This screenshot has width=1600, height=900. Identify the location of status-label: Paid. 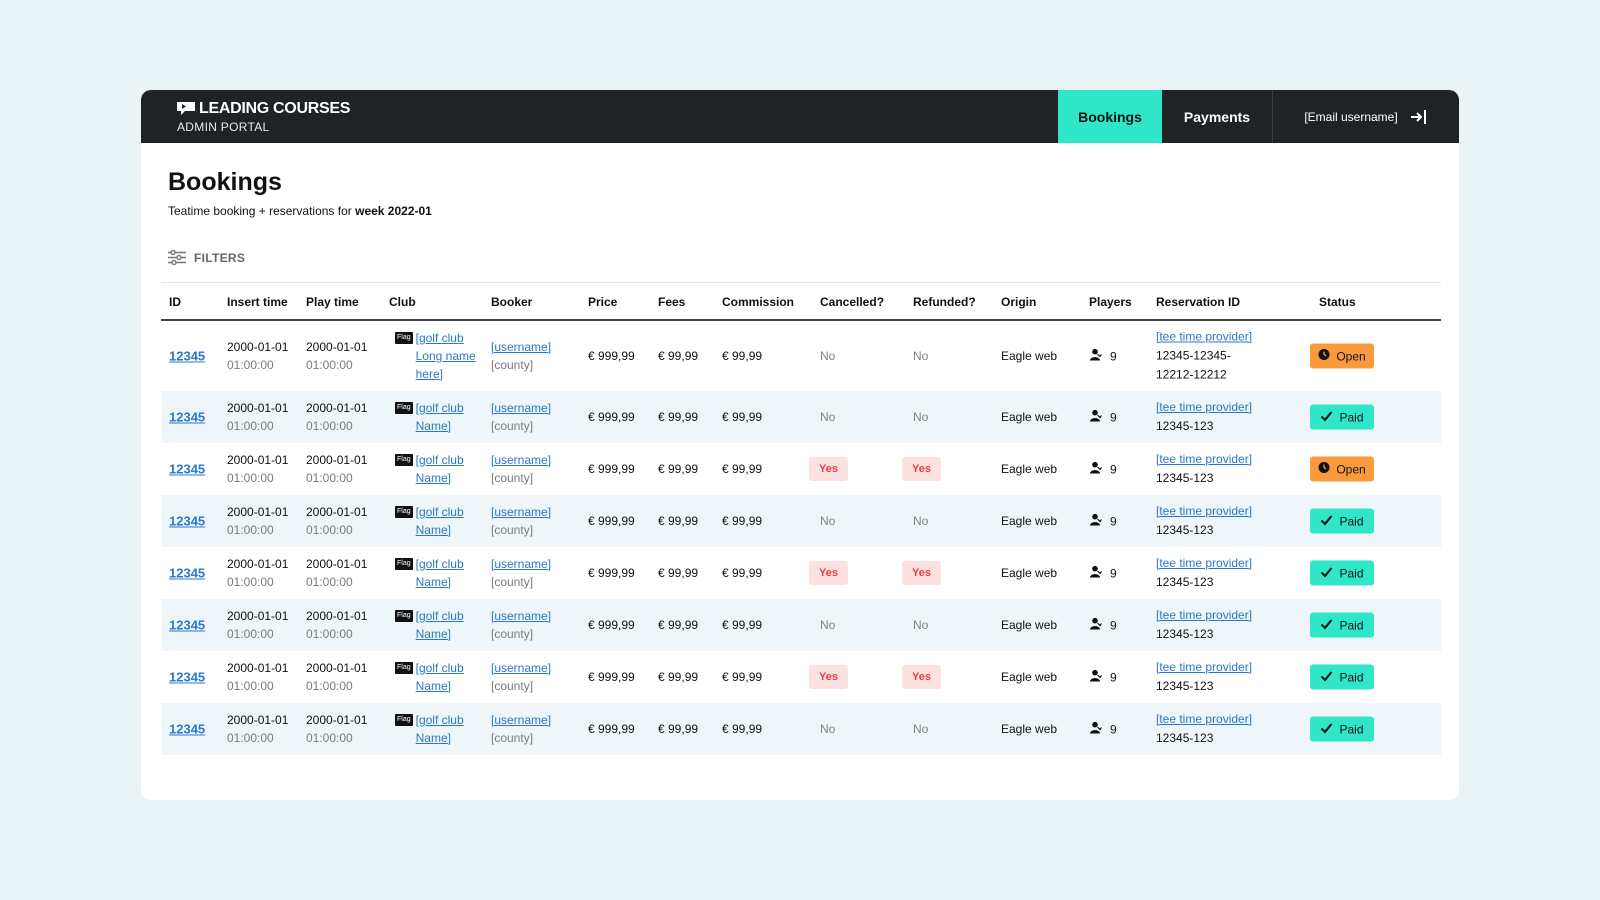
(1351, 573).